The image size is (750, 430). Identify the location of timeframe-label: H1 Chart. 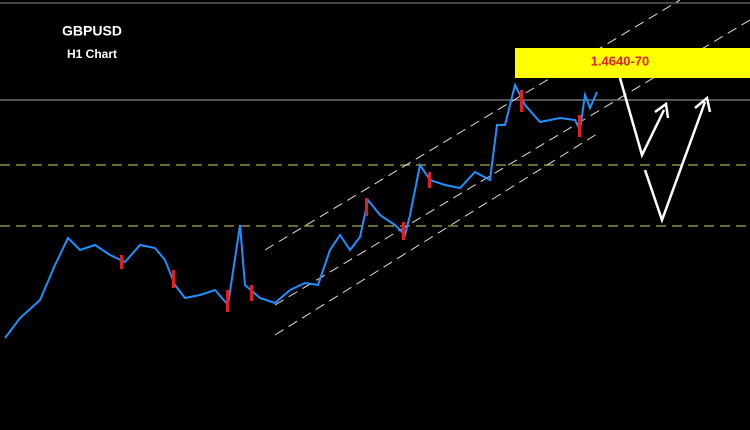
(92, 54).